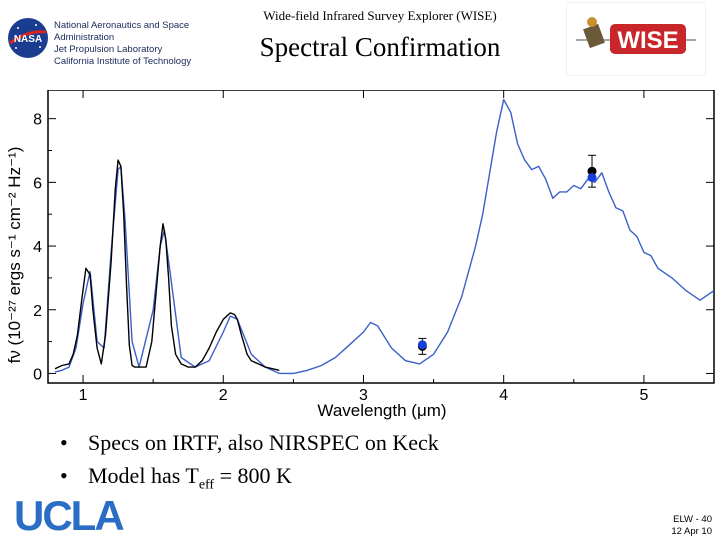 This screenshot has height=540, width=720. What do you see at coordinates (363, 395) in the screenshot?
I see `x-tick-label: 3` at bounding box center [363, 395].